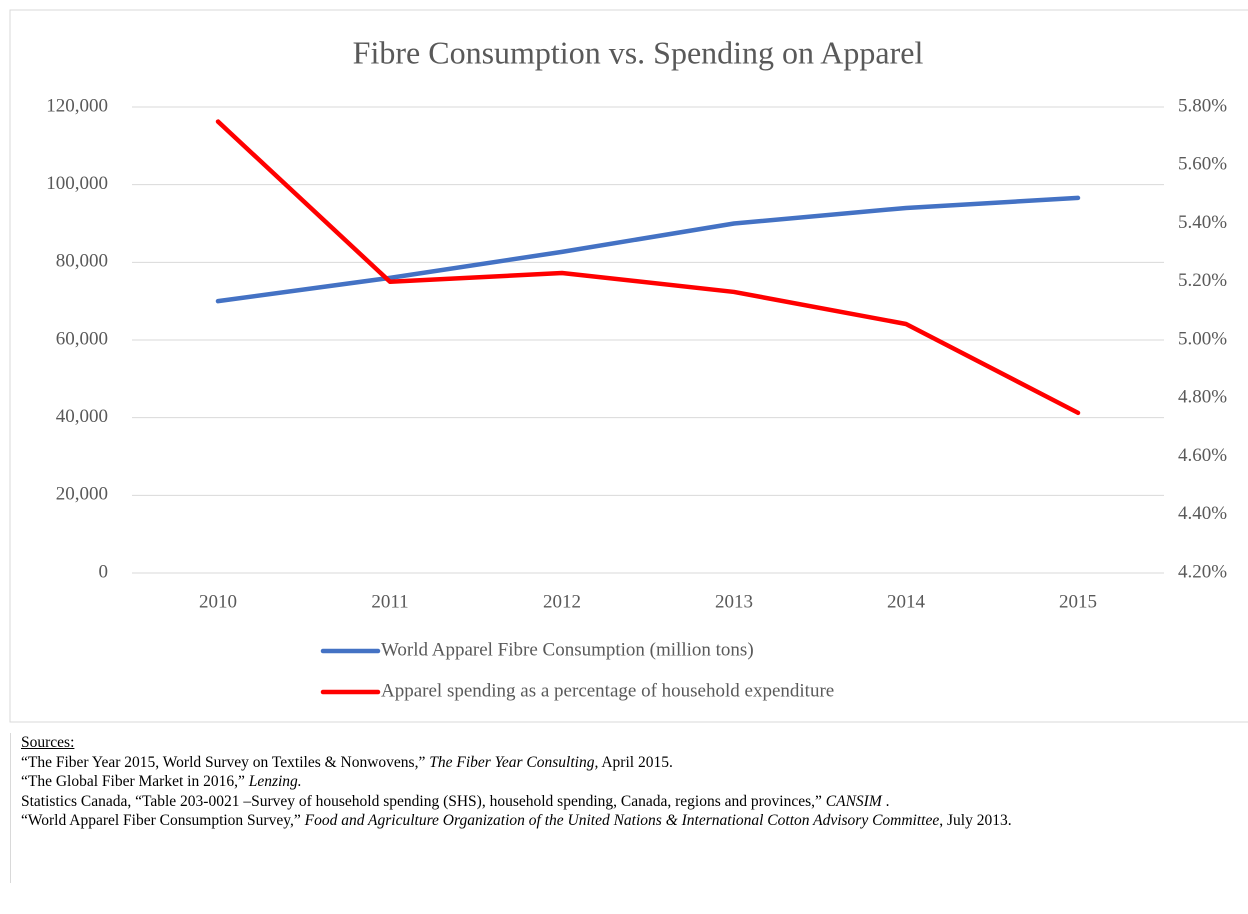 This screenshot has width=1248, height=914. I want to click on y-tick-label: 100,000, so click(77, 183).